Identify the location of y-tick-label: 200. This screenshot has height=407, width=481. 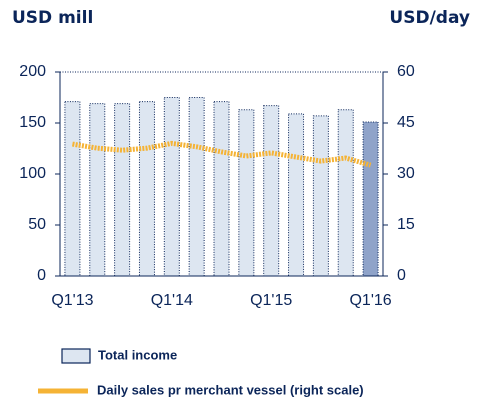
(32, 71).